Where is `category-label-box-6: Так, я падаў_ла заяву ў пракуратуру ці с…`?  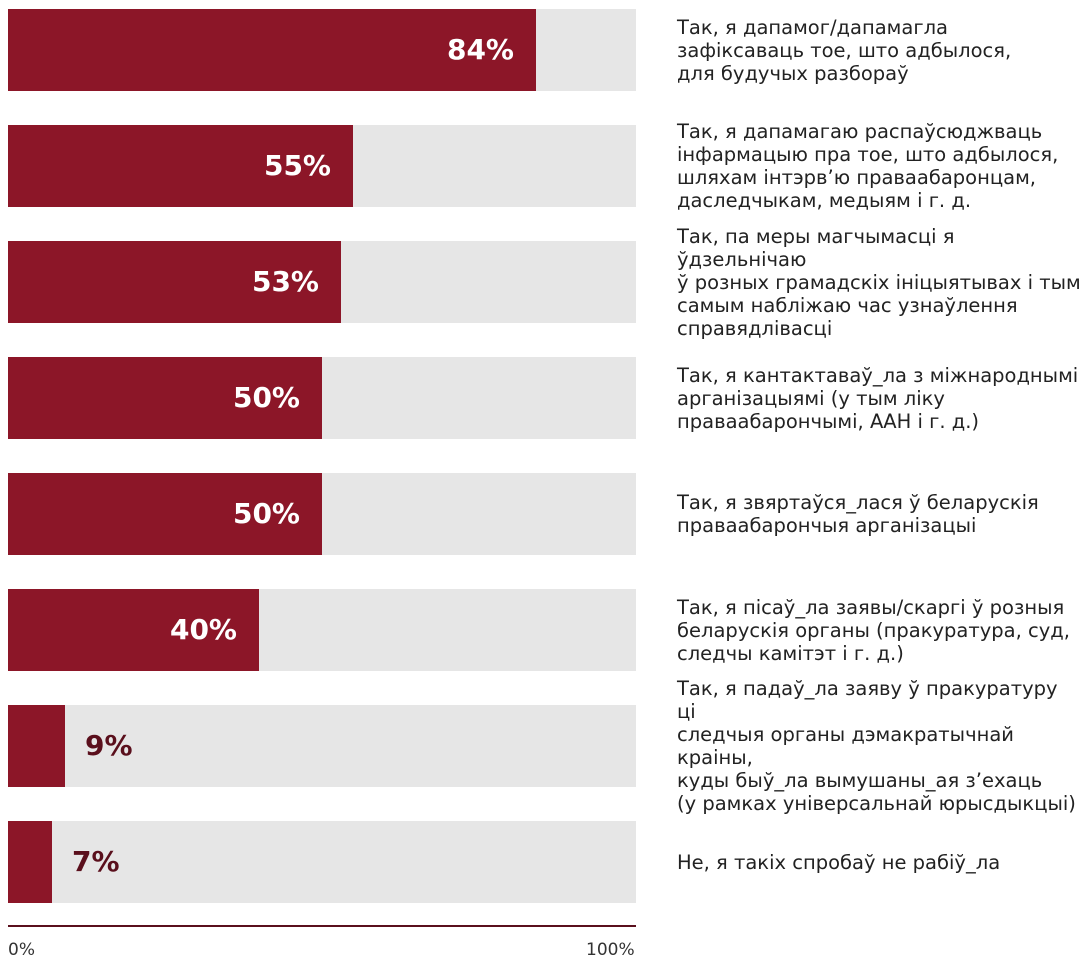 category-label-box-6: Так, я падаў_ла заяву ў пракуратуру ці с… is located at coordinates (879, 746).